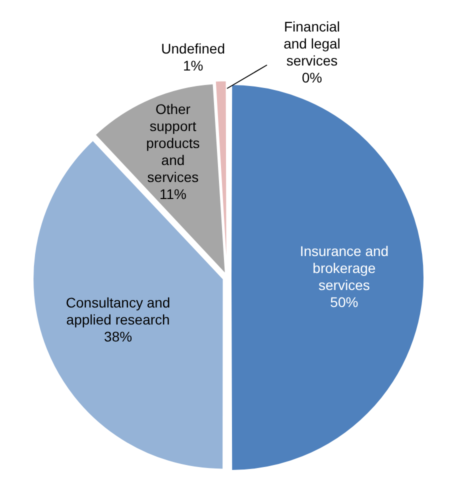 Image resolution: width=454 pixels, height=477 pixels. I want to click on data-label: 11%, so click(172, 194).